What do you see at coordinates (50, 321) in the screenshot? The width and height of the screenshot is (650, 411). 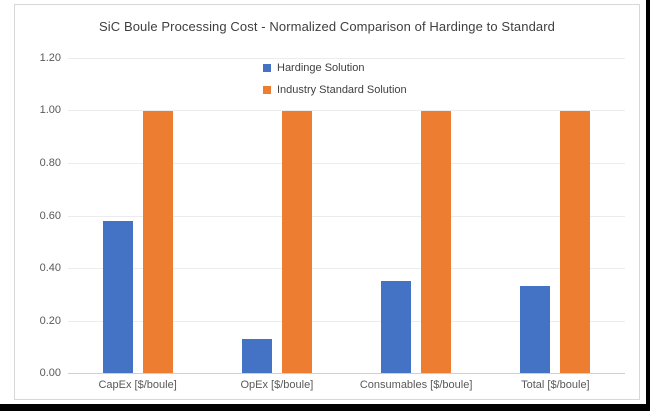 I see `y-tick-label: 0.20` at bounding box center [50, 321].